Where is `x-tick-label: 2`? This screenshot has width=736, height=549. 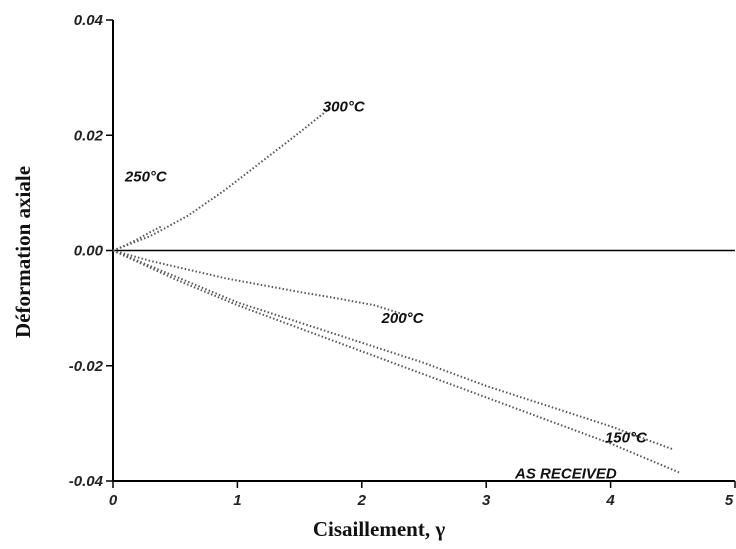 x-tick-label: 2 is located at coordinates (362, 500).